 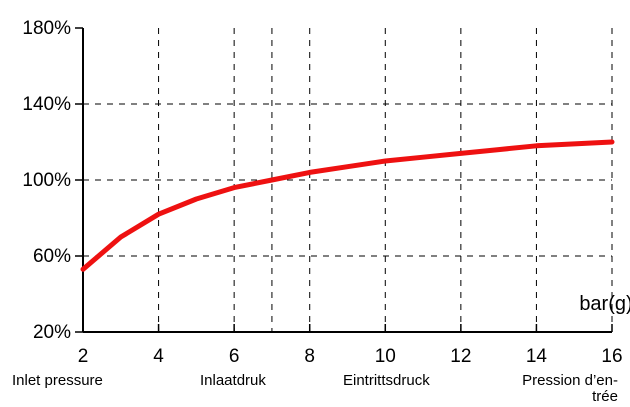 What do you see at coordinates (234, 356) in the screenshot?
I see `x-tick-label-6: 6` at bounding box center [234, 356].